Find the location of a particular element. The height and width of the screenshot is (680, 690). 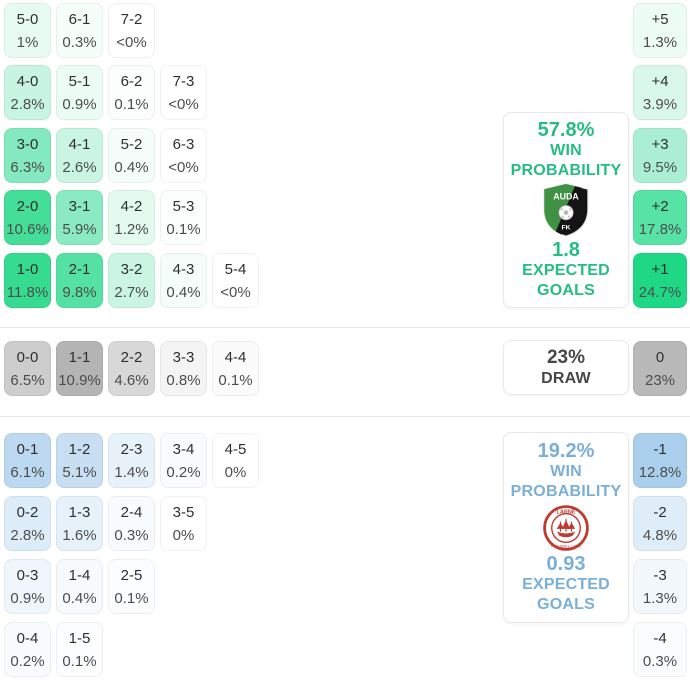

cell-score-label: 3-4 is located at coordinates (183, 449).